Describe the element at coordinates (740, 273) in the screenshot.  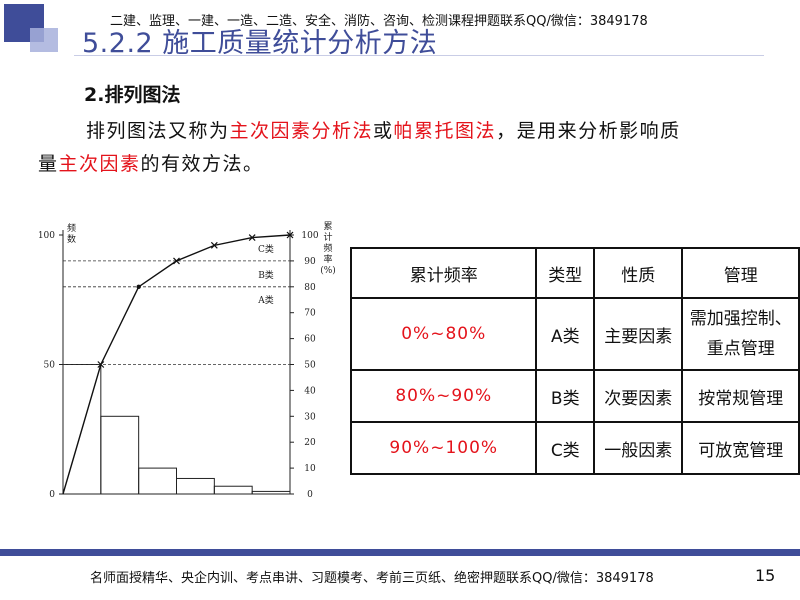
I see `header-management: 管理` at that location.